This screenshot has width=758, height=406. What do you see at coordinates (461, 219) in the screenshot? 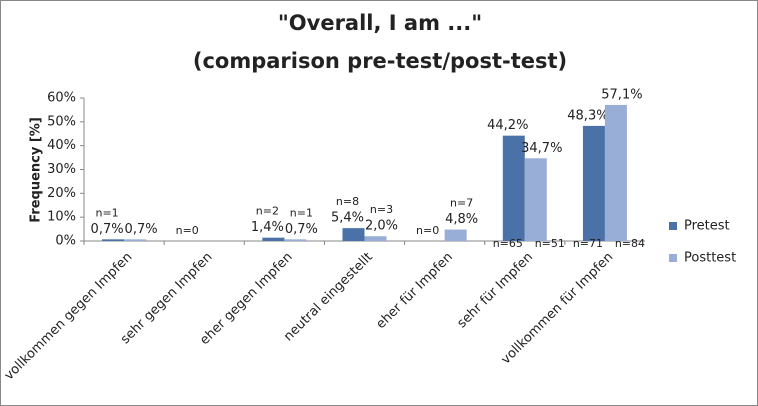
I see `value-label: 4,8%` at bounding box center [461, 219].